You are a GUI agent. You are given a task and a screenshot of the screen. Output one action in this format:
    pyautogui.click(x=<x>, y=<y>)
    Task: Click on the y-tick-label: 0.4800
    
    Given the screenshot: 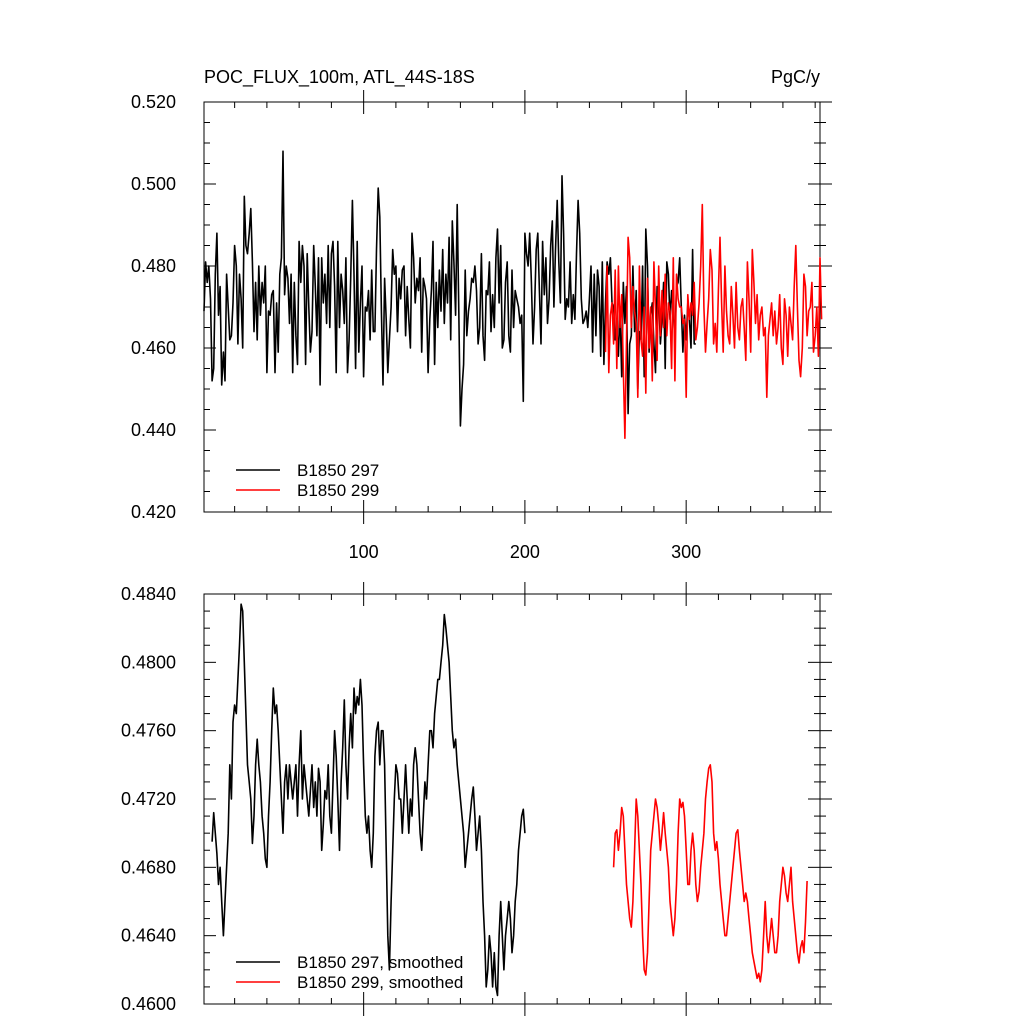 What is the action you would take?
    pyautogui.click(x=148, y=662)
    